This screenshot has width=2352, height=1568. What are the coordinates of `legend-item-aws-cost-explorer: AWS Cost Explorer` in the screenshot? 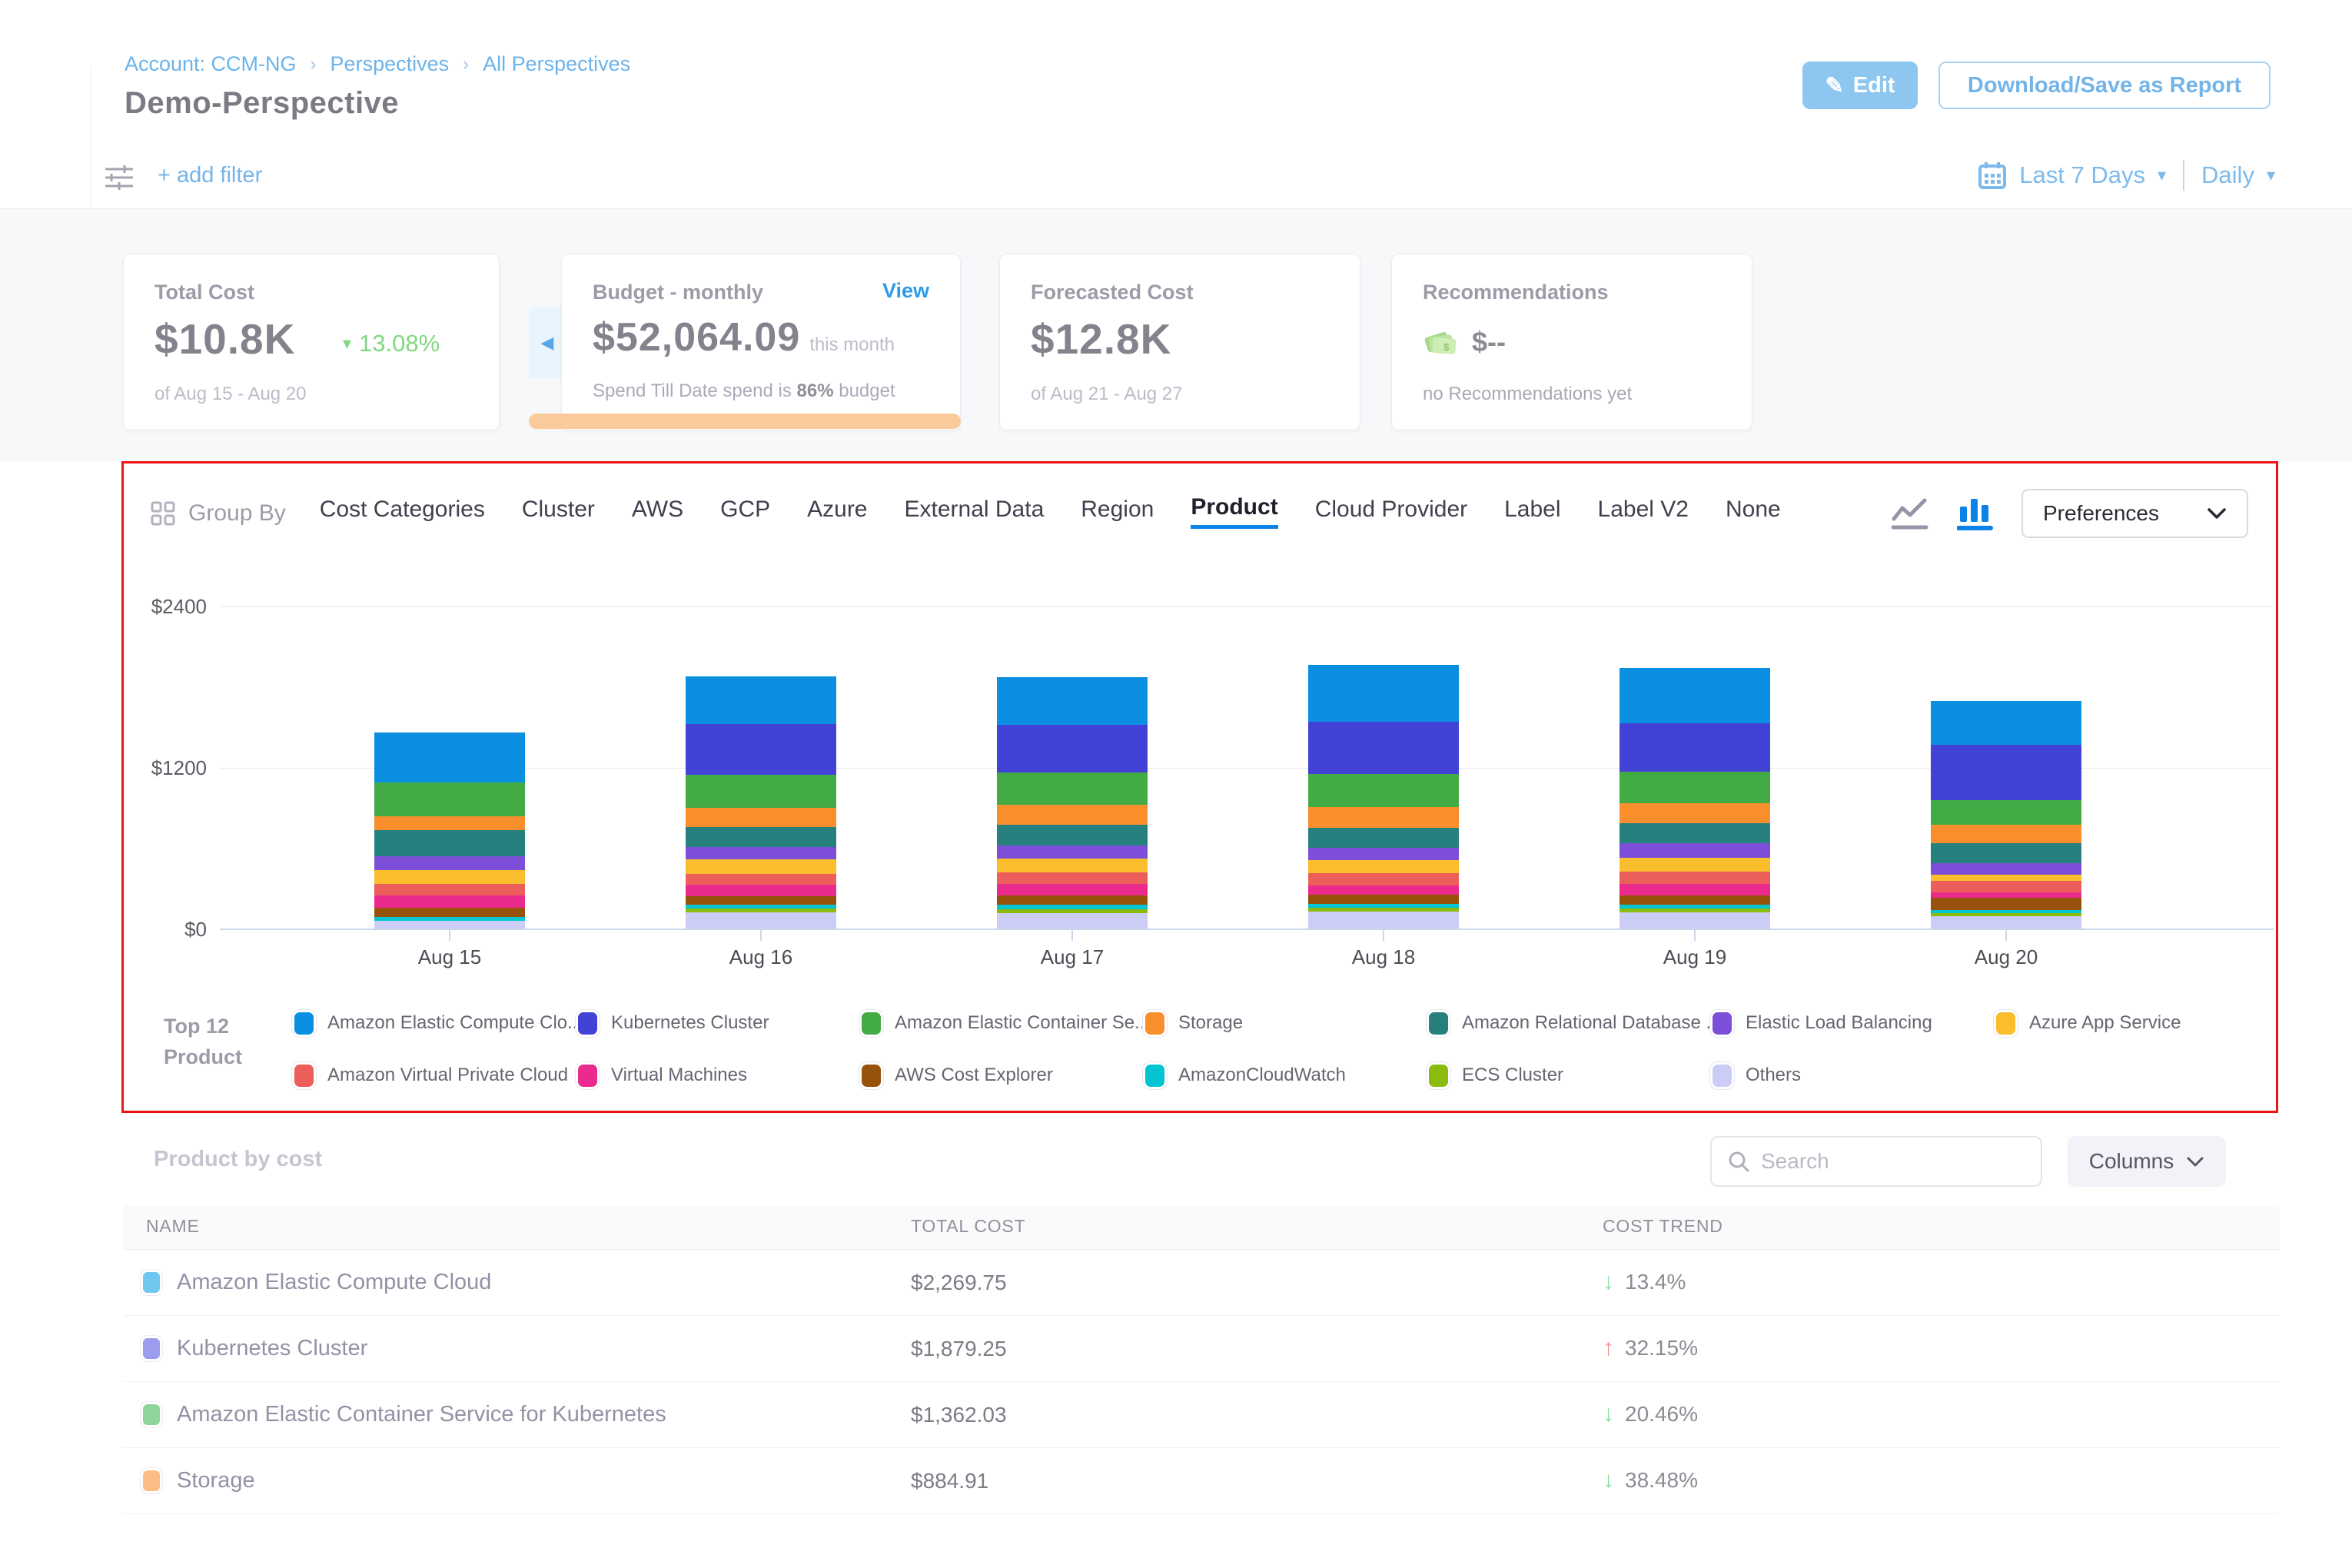 It's located at (1003, 1075).